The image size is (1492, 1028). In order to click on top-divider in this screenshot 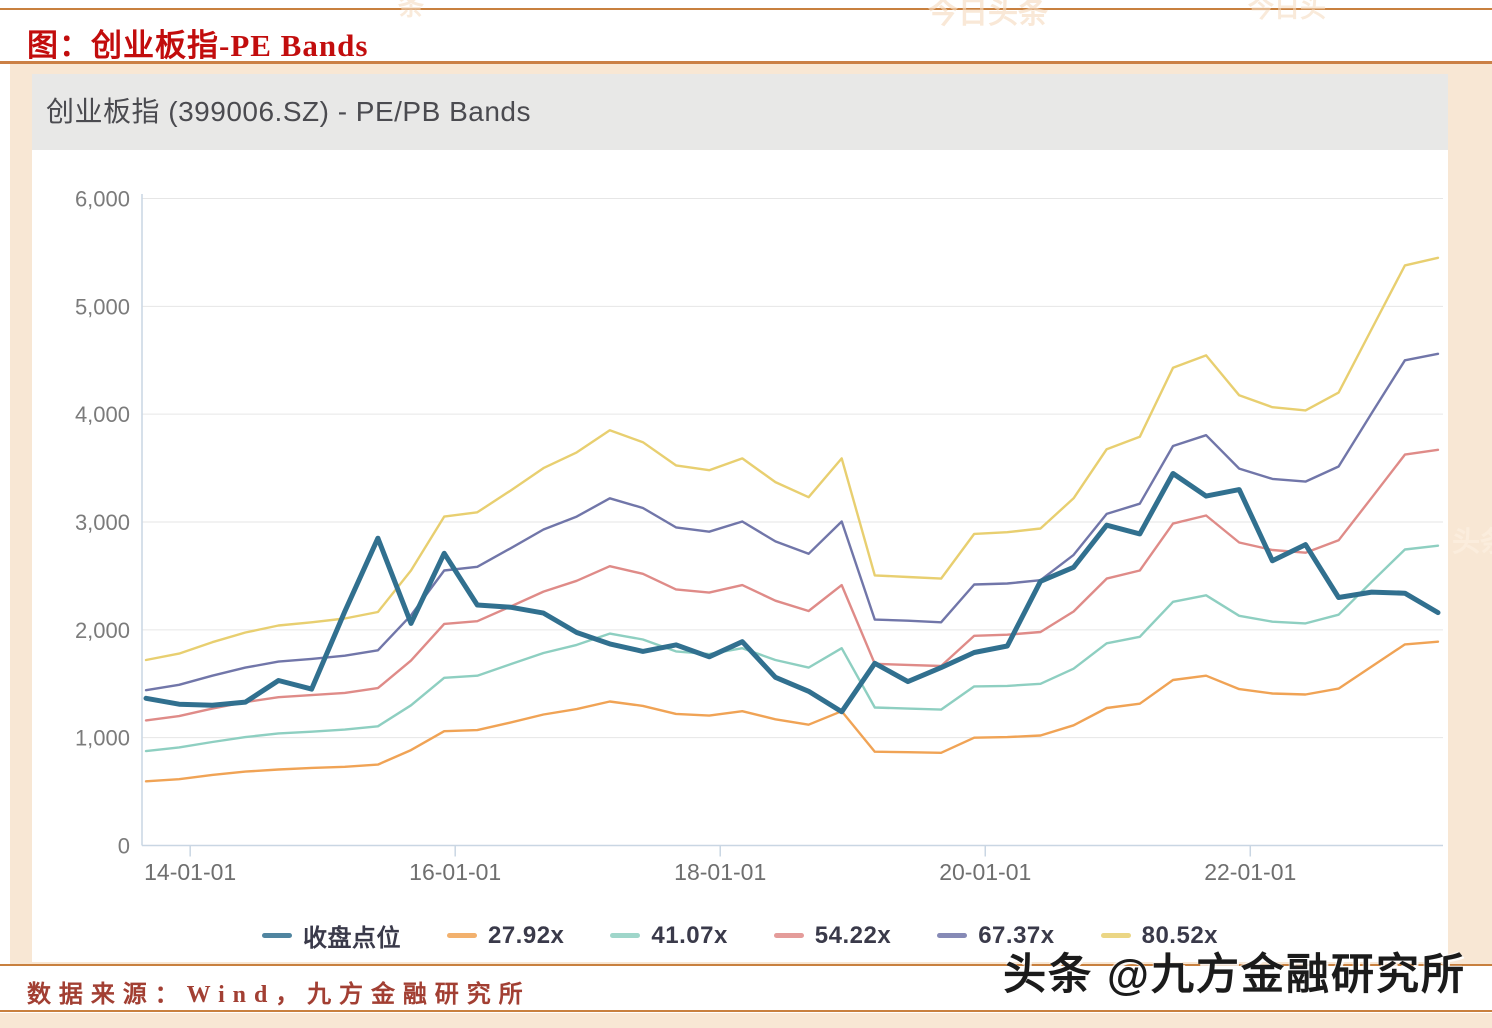, I will do `click(746, 9)`.